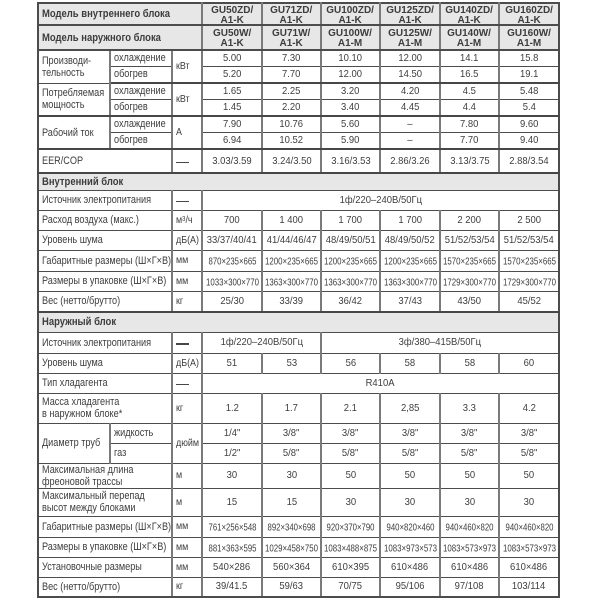 Image resolution: width=600 pixels, height=600 pixels. I want to click on svg-text: 1083×973×573, so click(410, 548).